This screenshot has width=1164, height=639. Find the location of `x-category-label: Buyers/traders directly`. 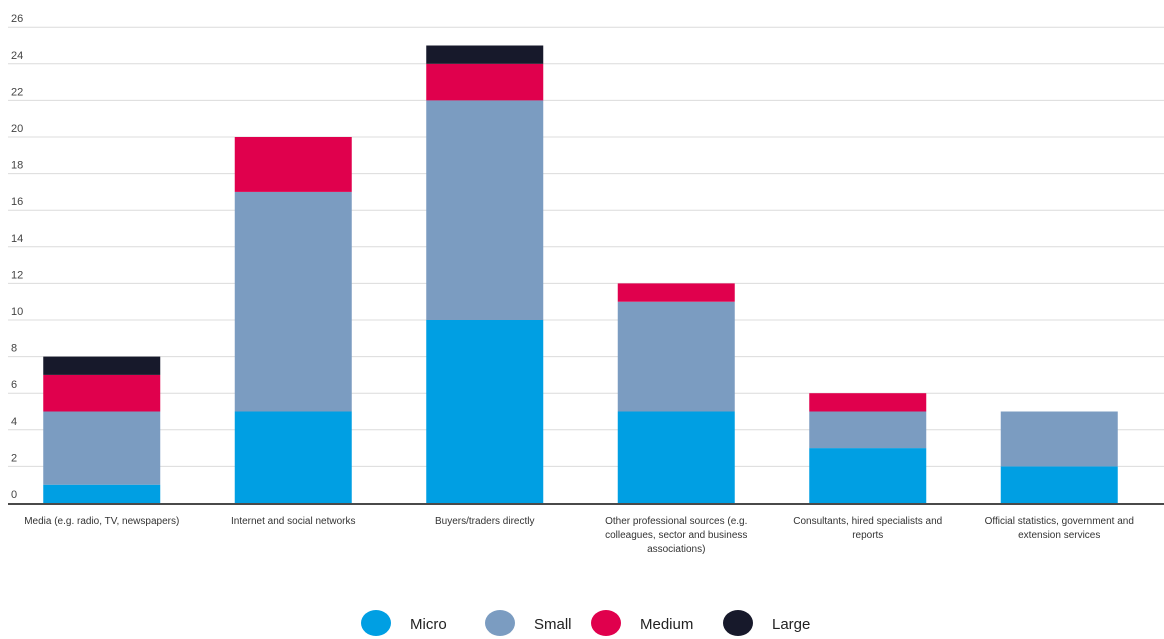

x-category-label: Buyers/traders directly is located at coordinates (484, 521).